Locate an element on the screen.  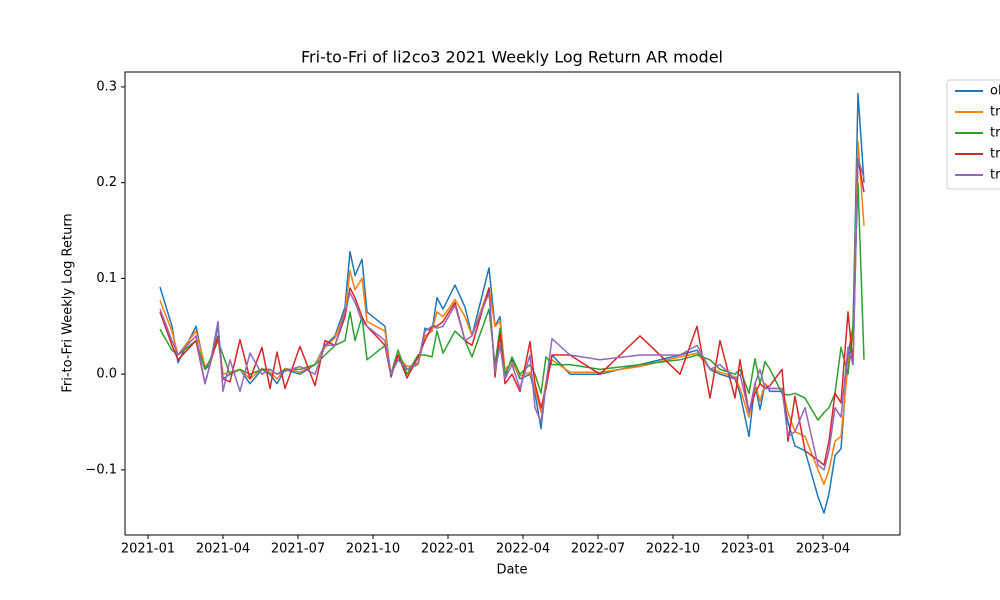
x-tick-label: 2021-04 is located at coordinates (223, 549).